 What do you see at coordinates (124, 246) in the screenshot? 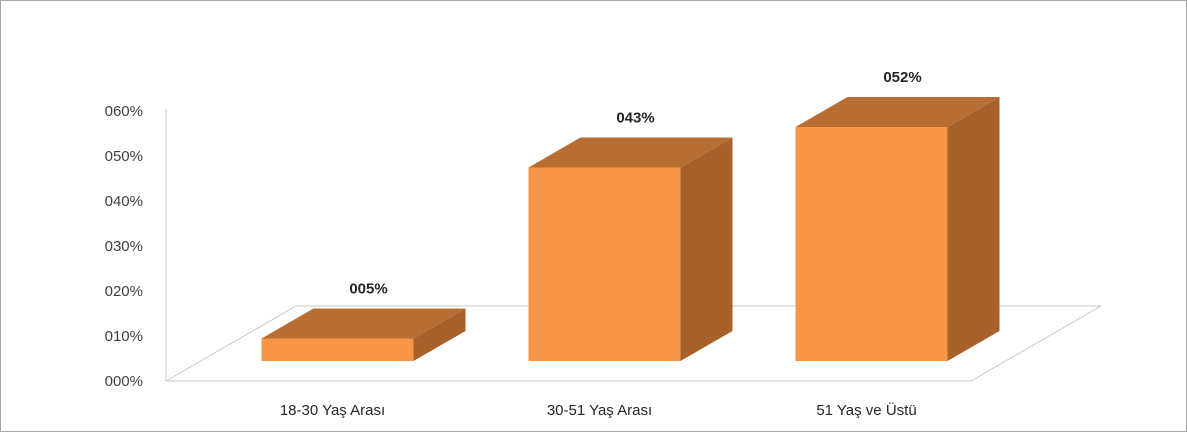
I see `y-tick-label: 030%` at bounding box center [124, 246].